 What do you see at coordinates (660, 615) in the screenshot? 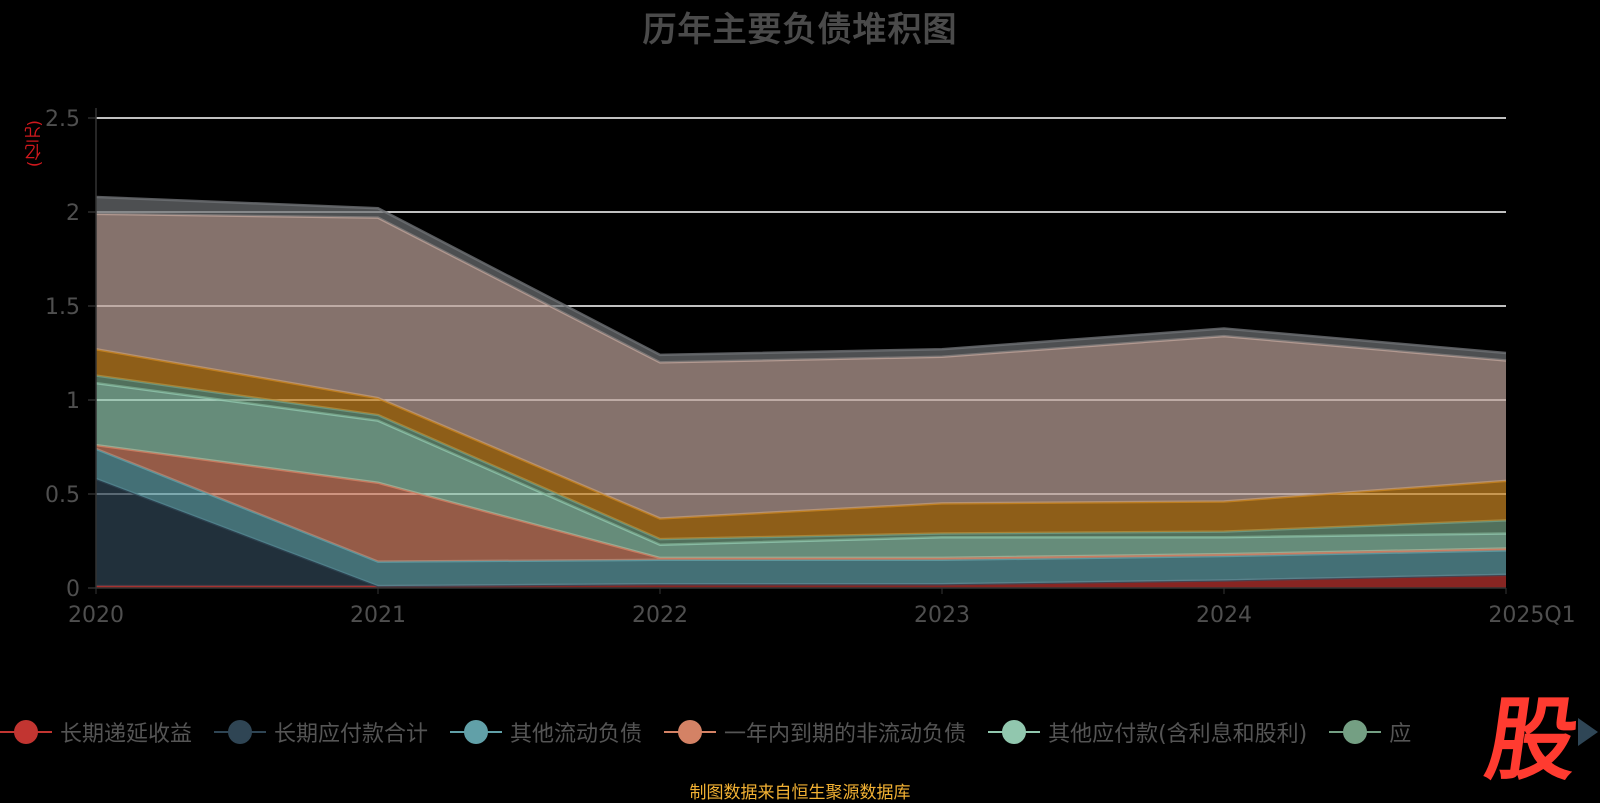
I see `x-tick-label: 2022` at bounding box center [660, 615].